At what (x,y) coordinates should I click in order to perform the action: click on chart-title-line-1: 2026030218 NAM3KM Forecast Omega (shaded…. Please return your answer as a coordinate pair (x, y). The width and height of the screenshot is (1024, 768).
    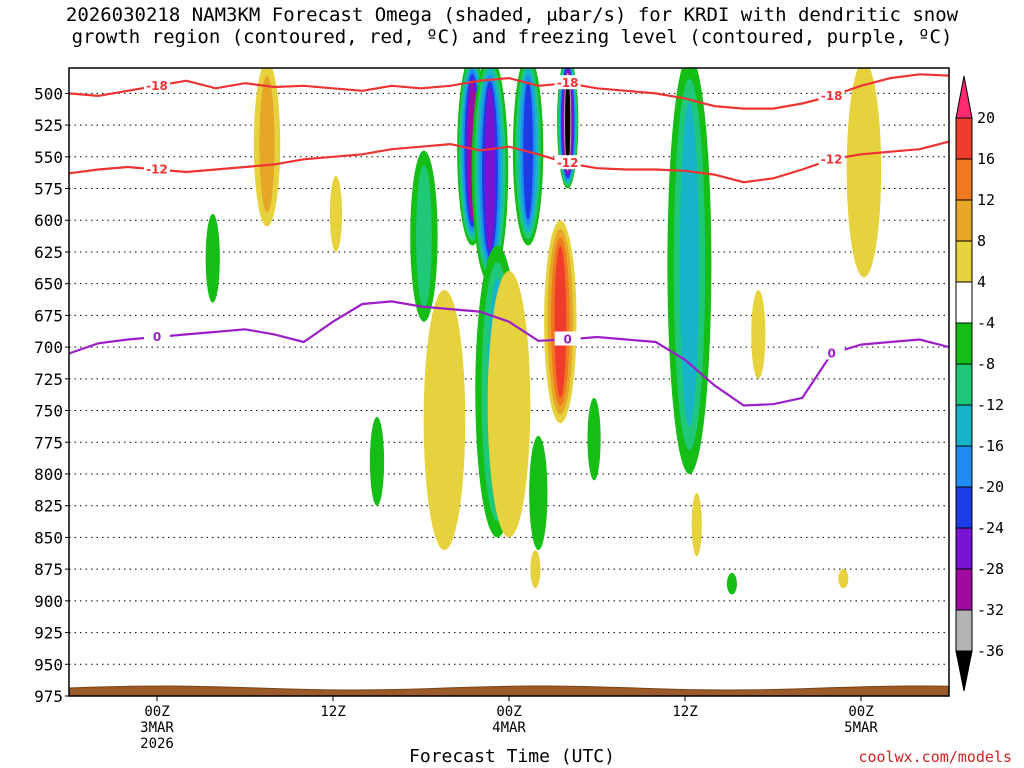
    Looking at the image, I should click on (512, 15).